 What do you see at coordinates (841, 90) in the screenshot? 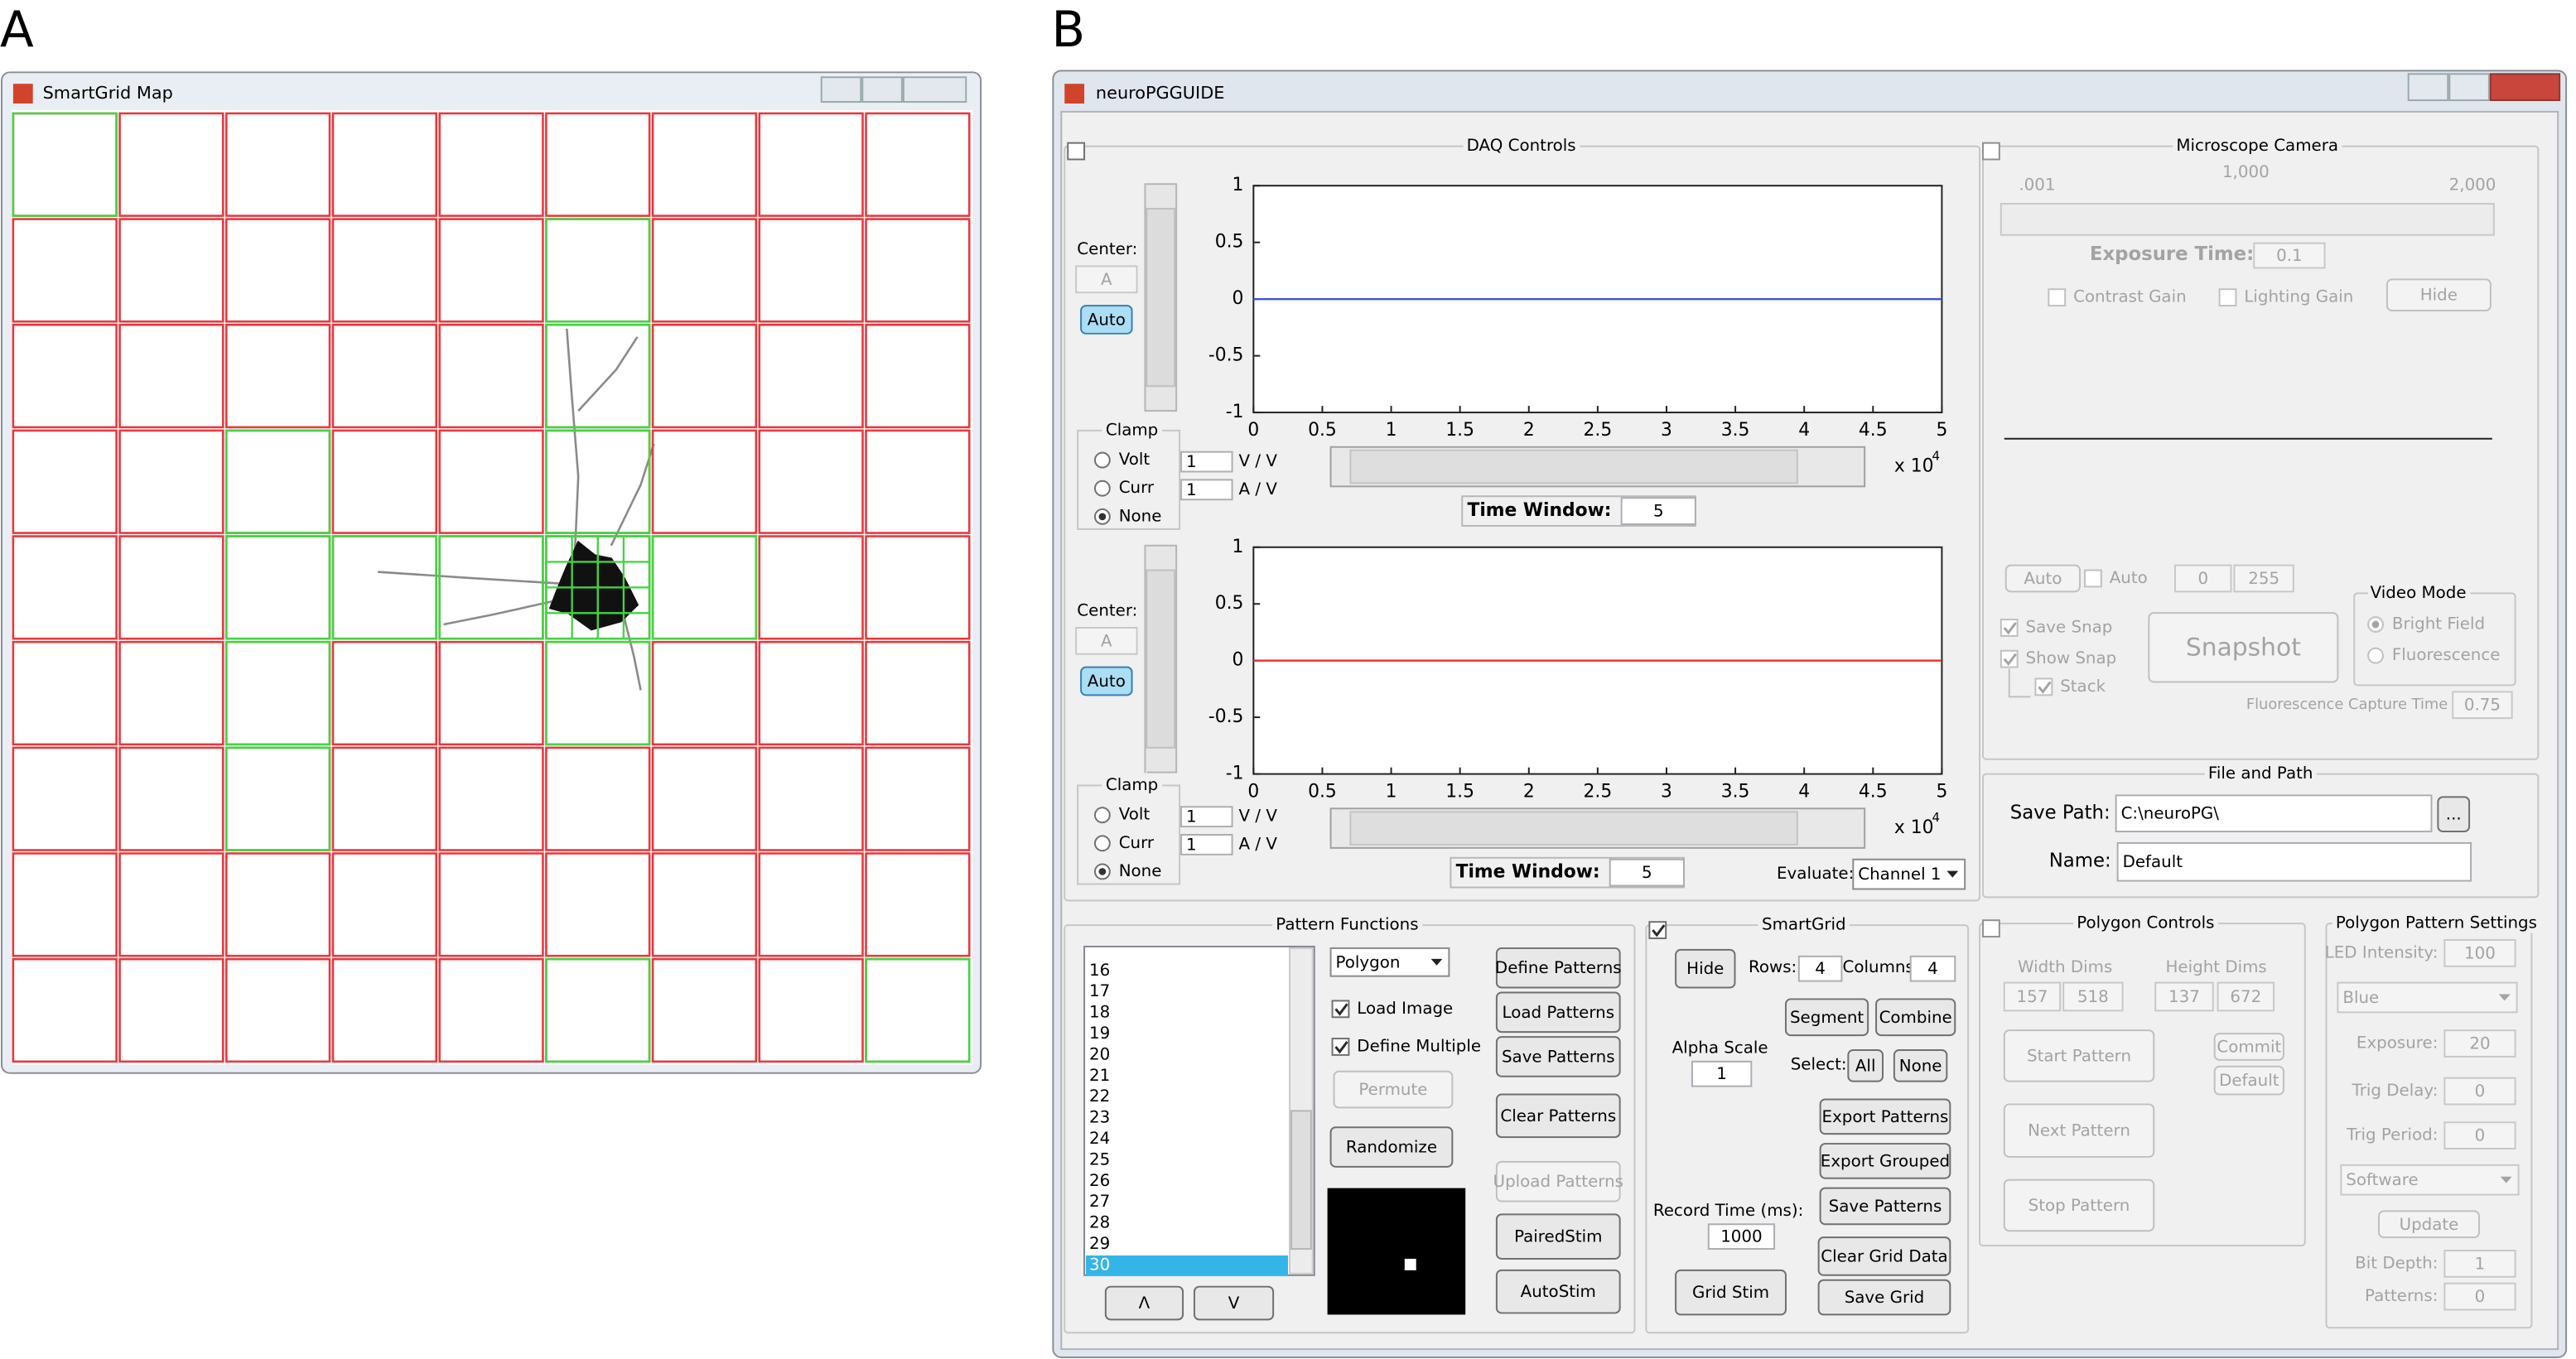
I see `minimize` at bounding box center [841, 90].